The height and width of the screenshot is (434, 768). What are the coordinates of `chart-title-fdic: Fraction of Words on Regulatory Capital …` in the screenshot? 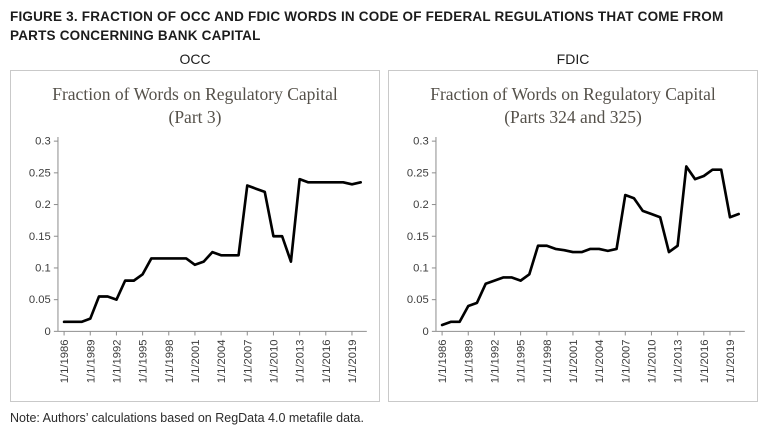 It's located at (573, 105).